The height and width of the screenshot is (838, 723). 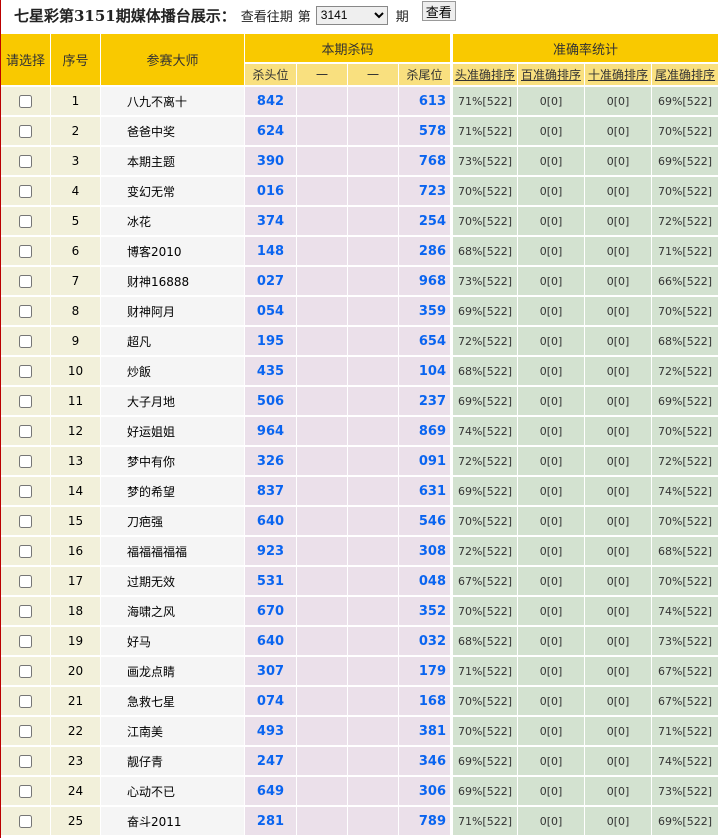 I want to click on kill-head: 016, so click(x=270, y=191).